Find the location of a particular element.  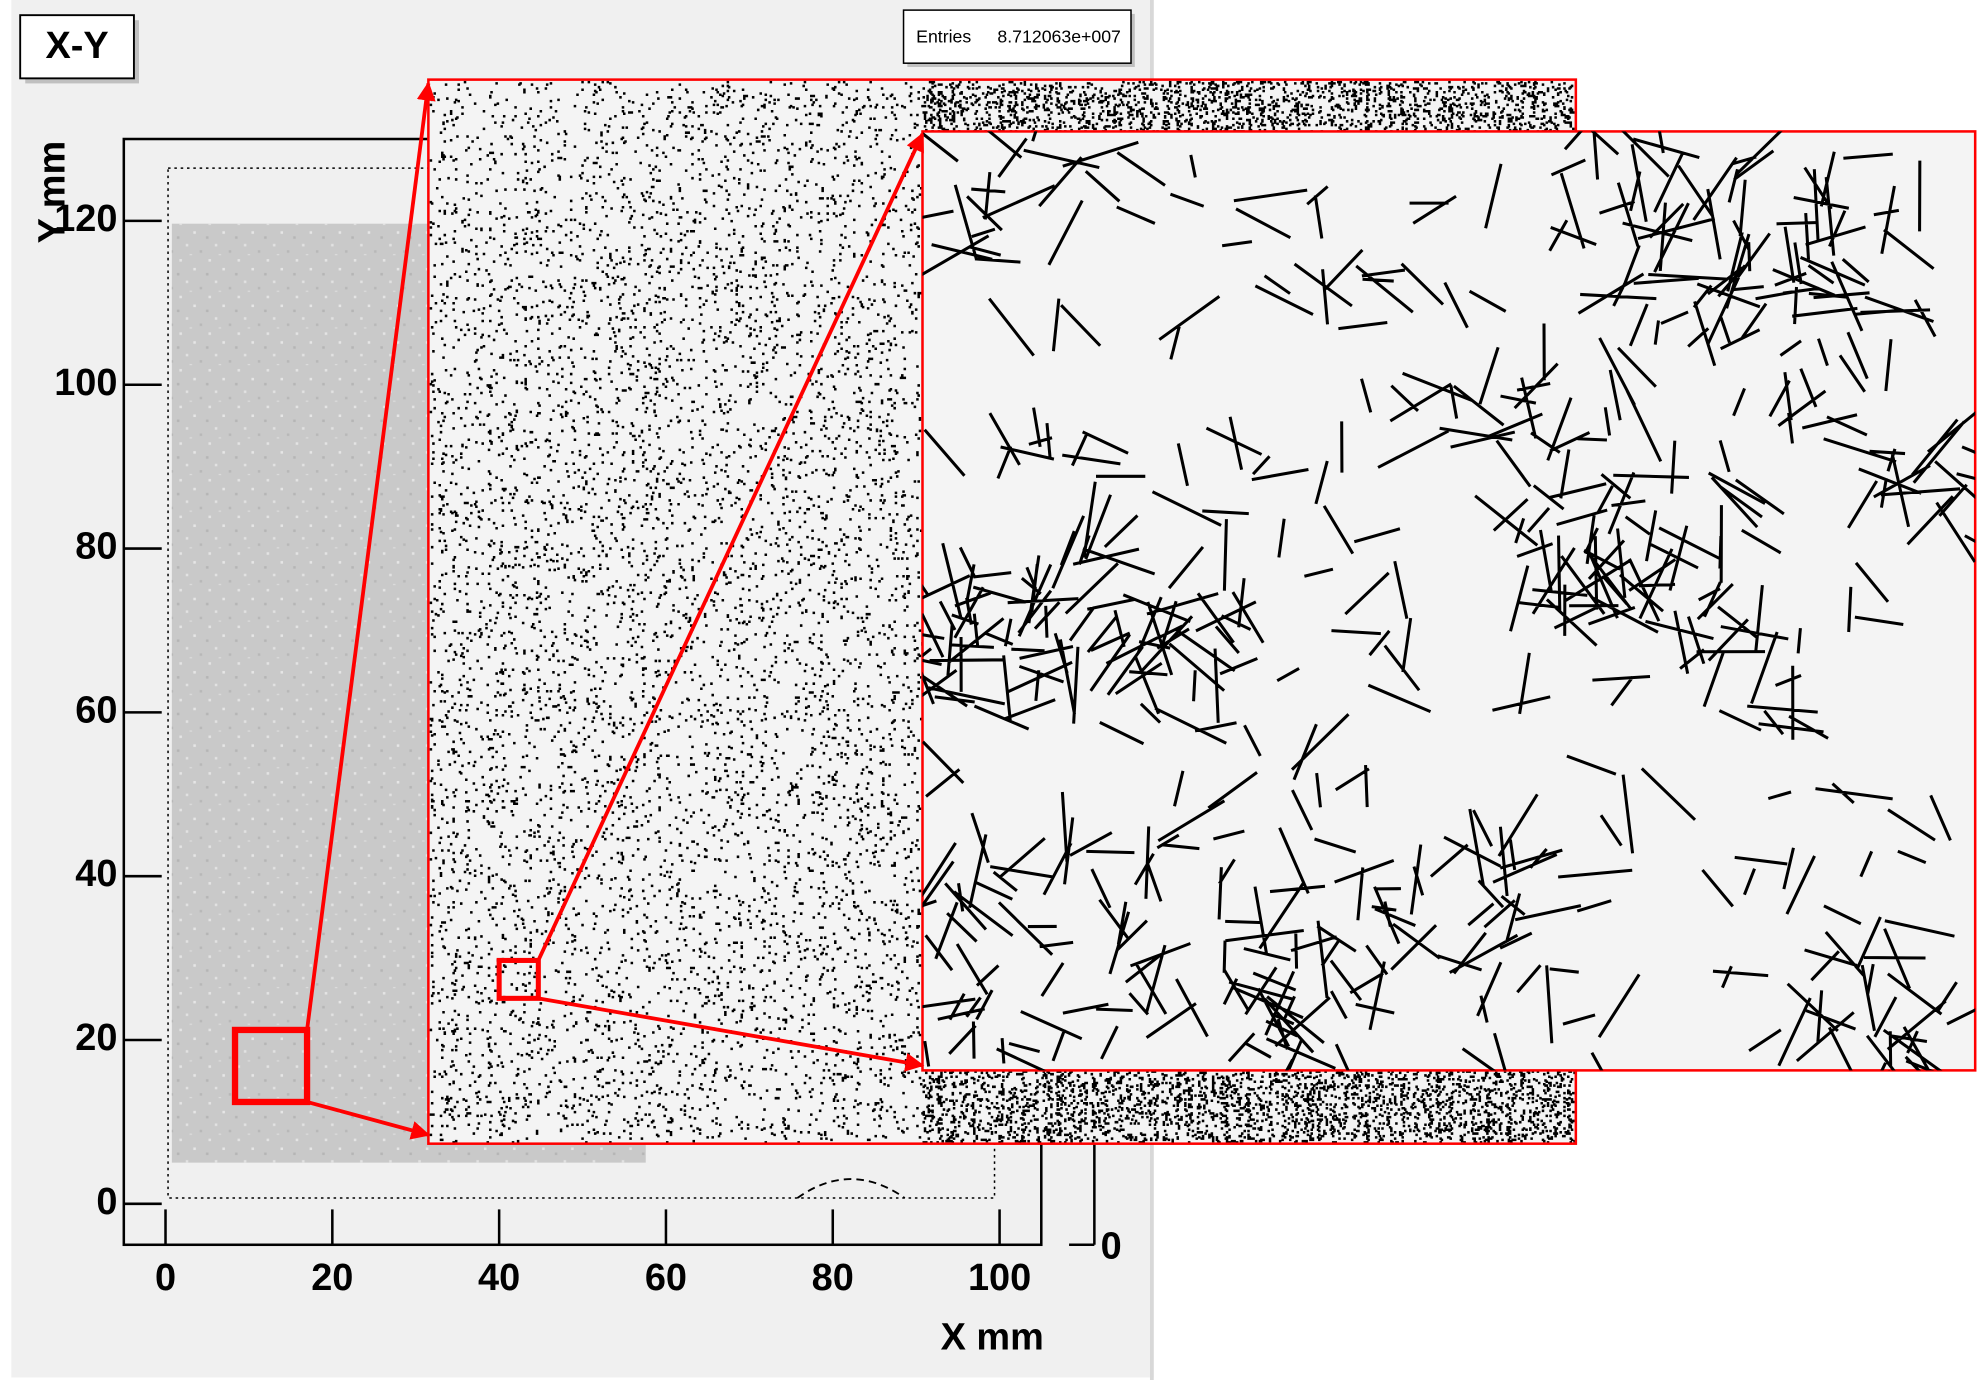

y-tick-label: 80 is located at coordinates (96, 547).